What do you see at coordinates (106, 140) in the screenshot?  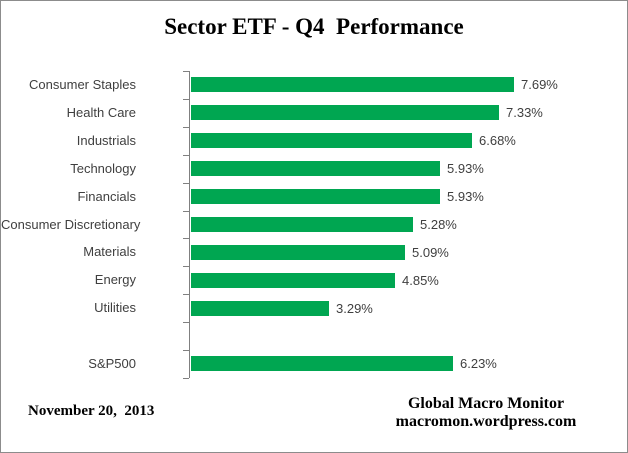 I see `category-label: Industrials` at bounding box center [106, 140].